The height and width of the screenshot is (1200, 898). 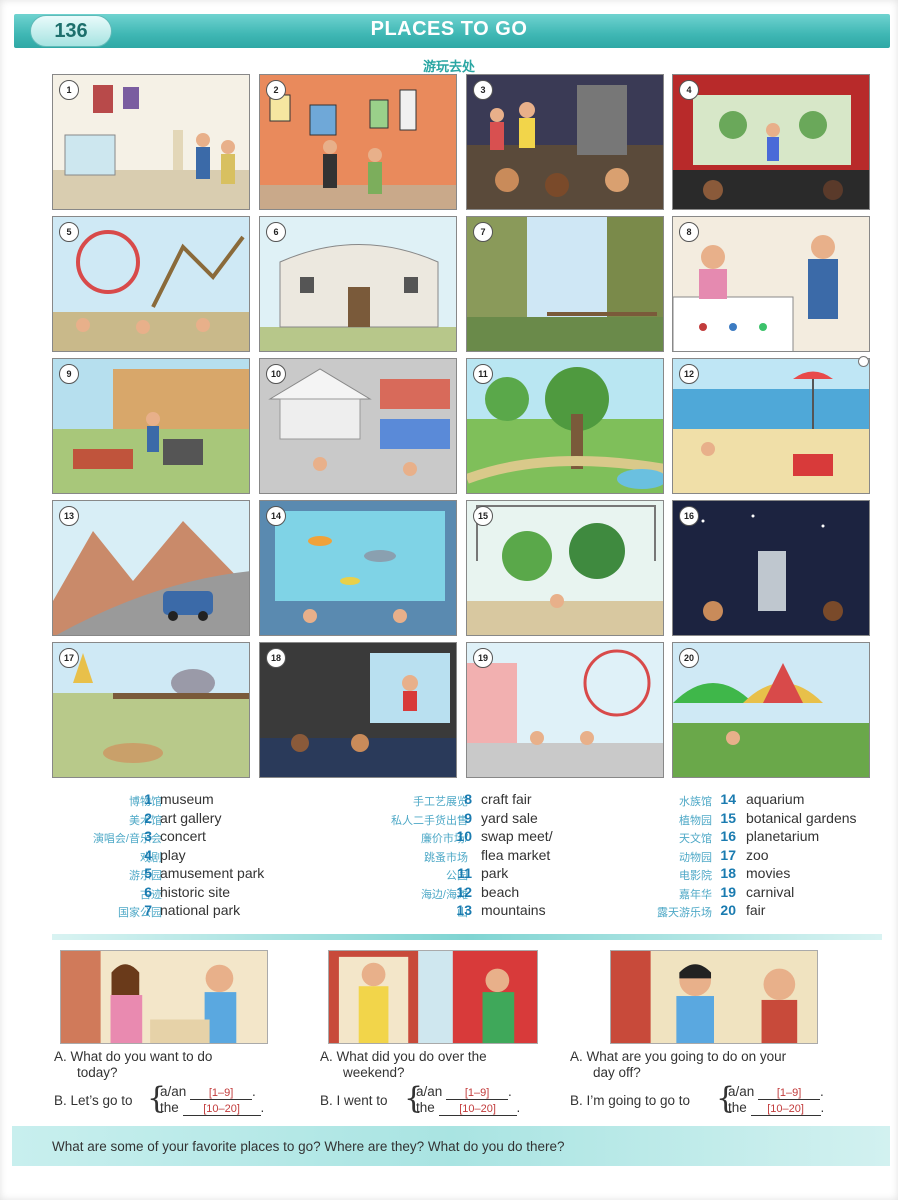 I want to click on vocab-item: 古迹 6 historic site, so click(x=160, y=893).